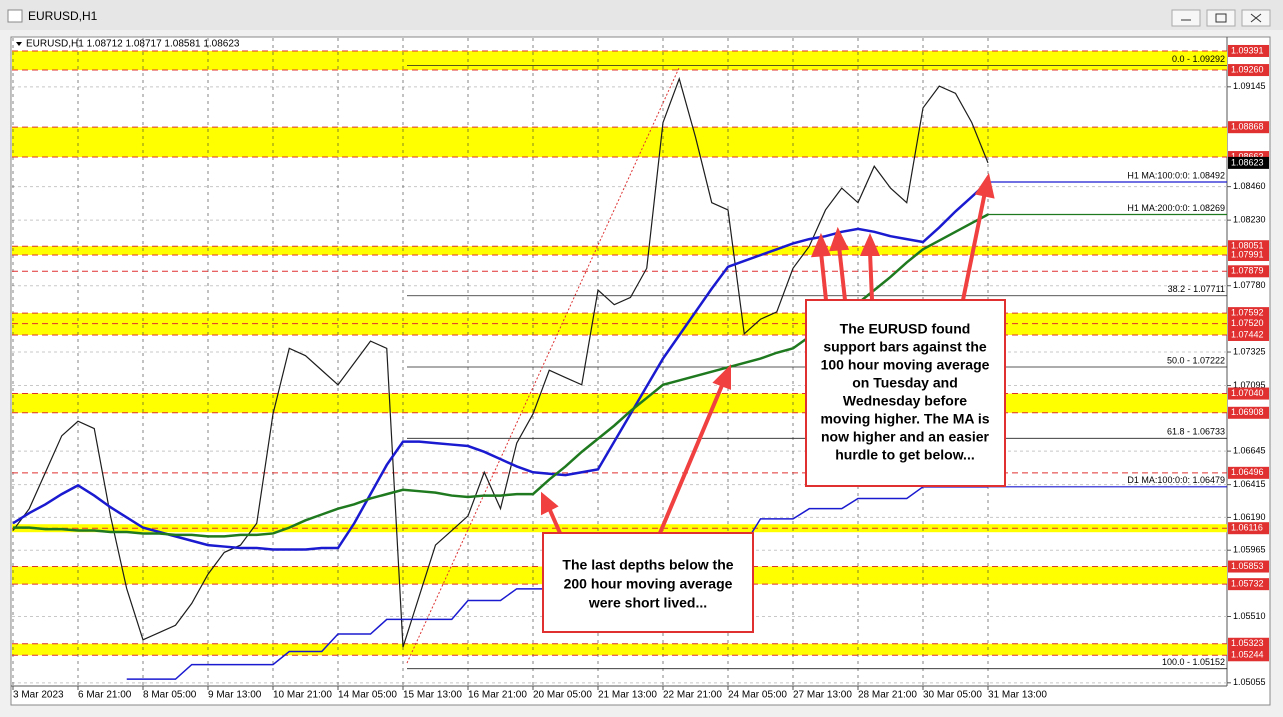  What do you see at coordinates (1247, 412) in the screenshot?
I see `level-label: 1.06908` at bounding box center [1247, 412].